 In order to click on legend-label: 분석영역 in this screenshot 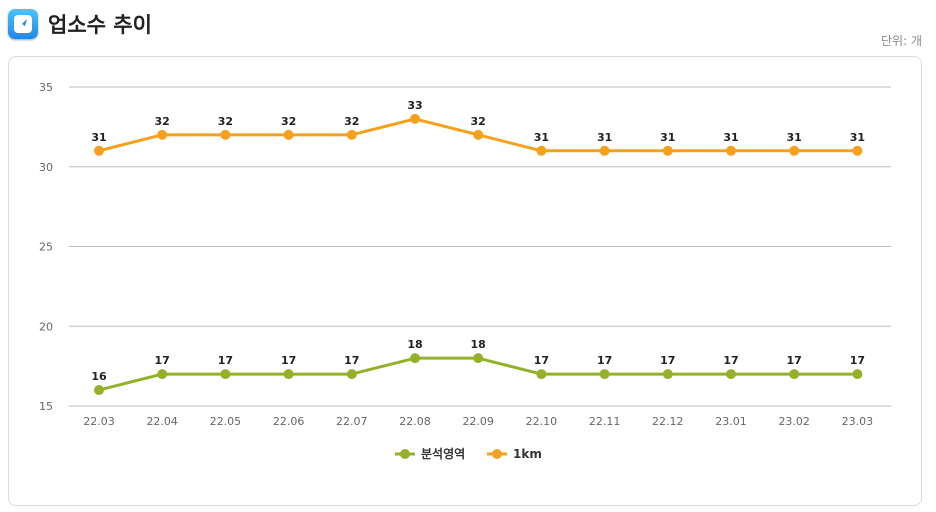, I will do `click(443, 453)`.